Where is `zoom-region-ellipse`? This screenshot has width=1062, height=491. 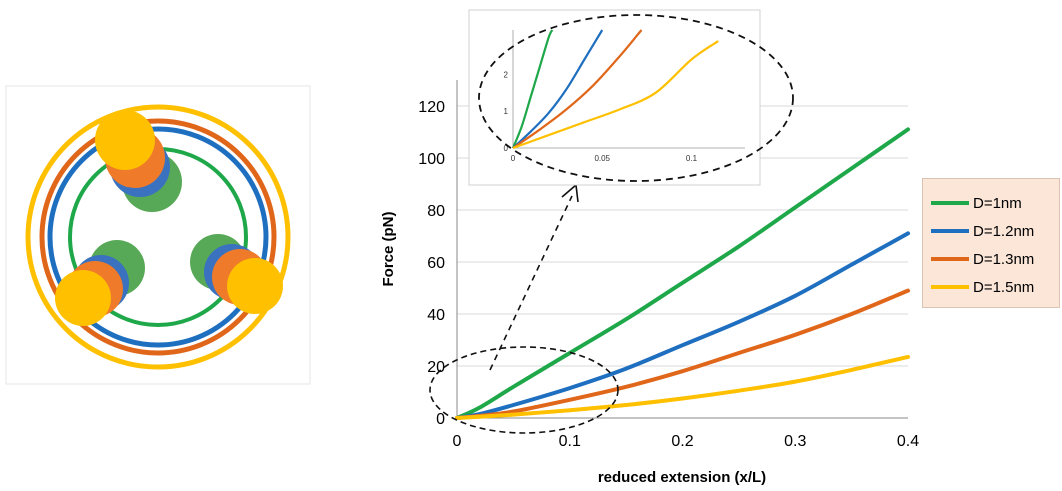 zoom-region-ellipse is located at coordinates (524, 390).